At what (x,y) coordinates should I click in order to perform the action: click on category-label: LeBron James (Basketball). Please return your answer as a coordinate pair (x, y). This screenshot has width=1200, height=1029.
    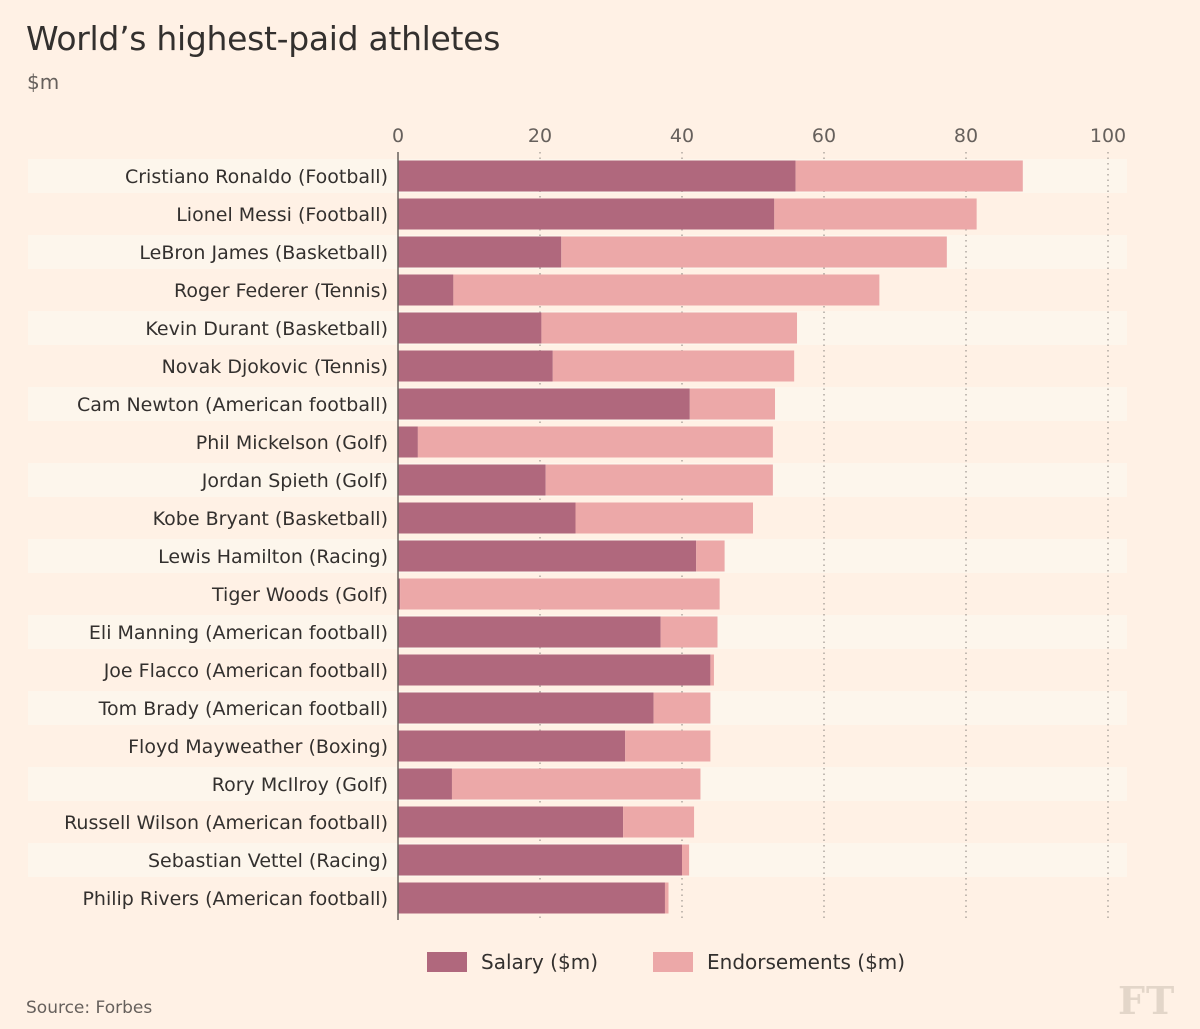
    Looking at the image, I should click on (263, 253).